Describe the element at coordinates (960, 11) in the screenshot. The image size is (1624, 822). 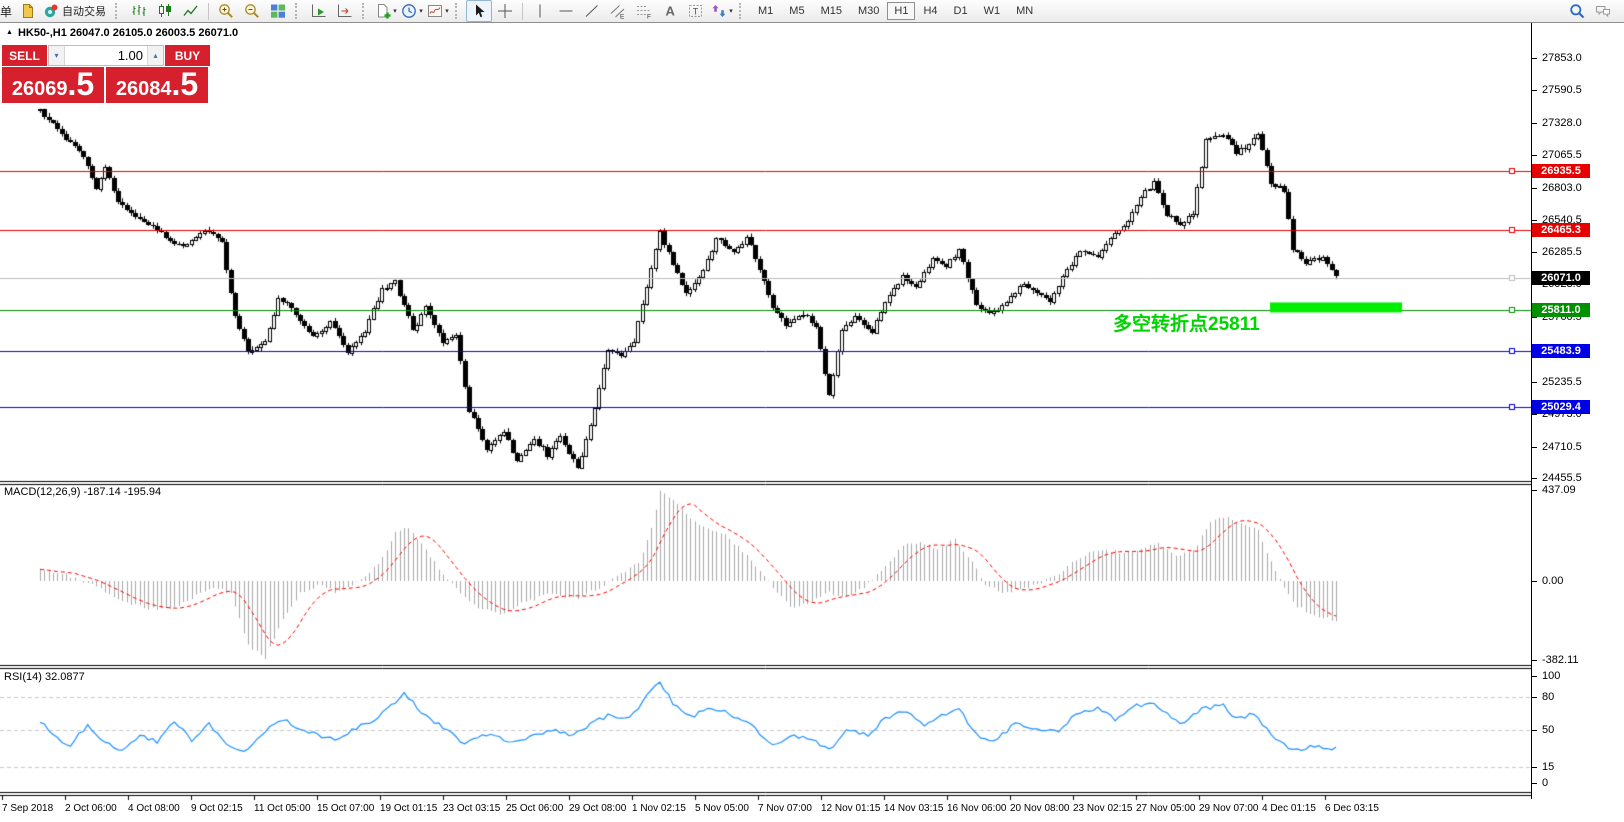
I see `timeframe-d1-button: D1` at that location.